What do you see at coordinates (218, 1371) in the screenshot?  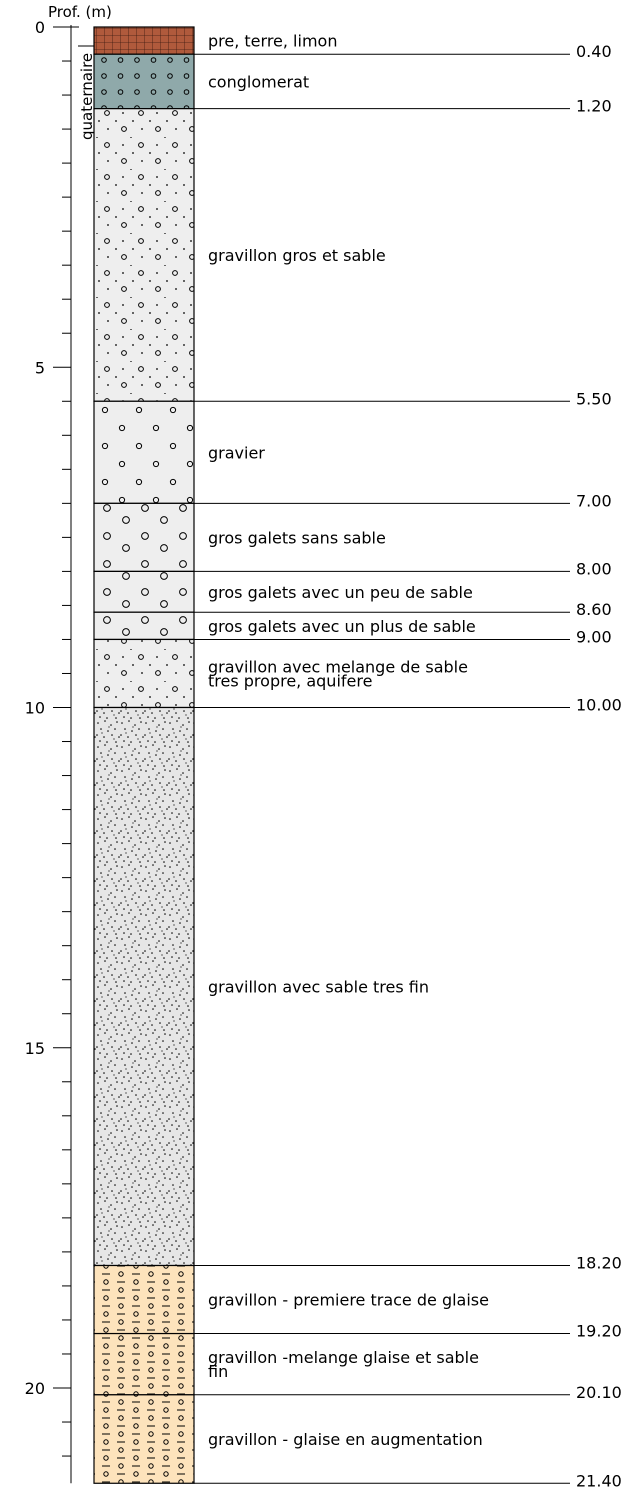 I see `layer-description-line2: fin` at bounding box center [218, 1371].